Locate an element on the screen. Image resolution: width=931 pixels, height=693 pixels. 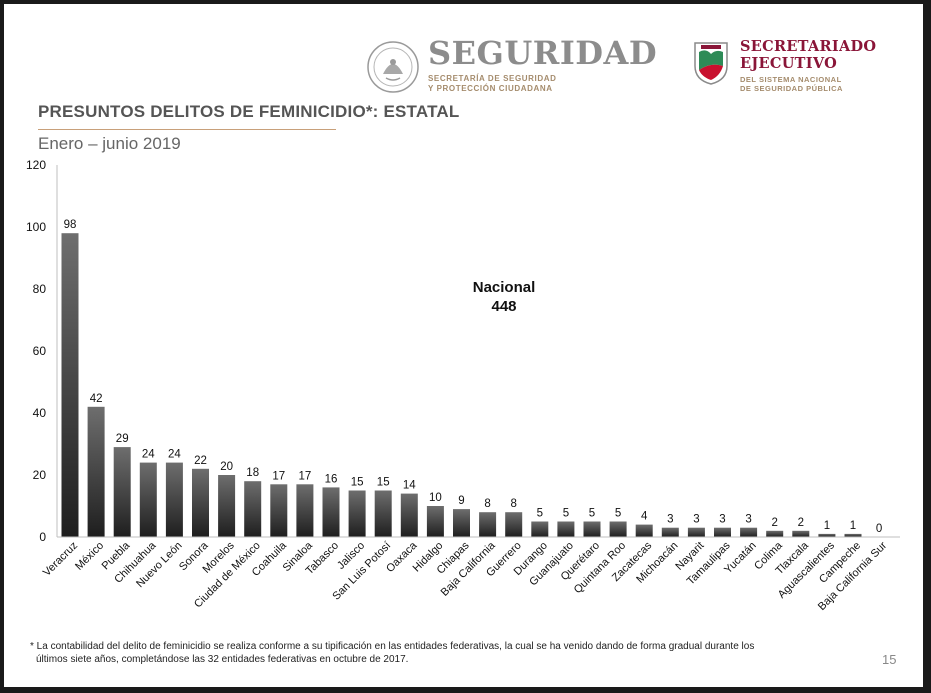
secretariado-title-line-1: SECRETARIADO is located at coordinates (808, 46).